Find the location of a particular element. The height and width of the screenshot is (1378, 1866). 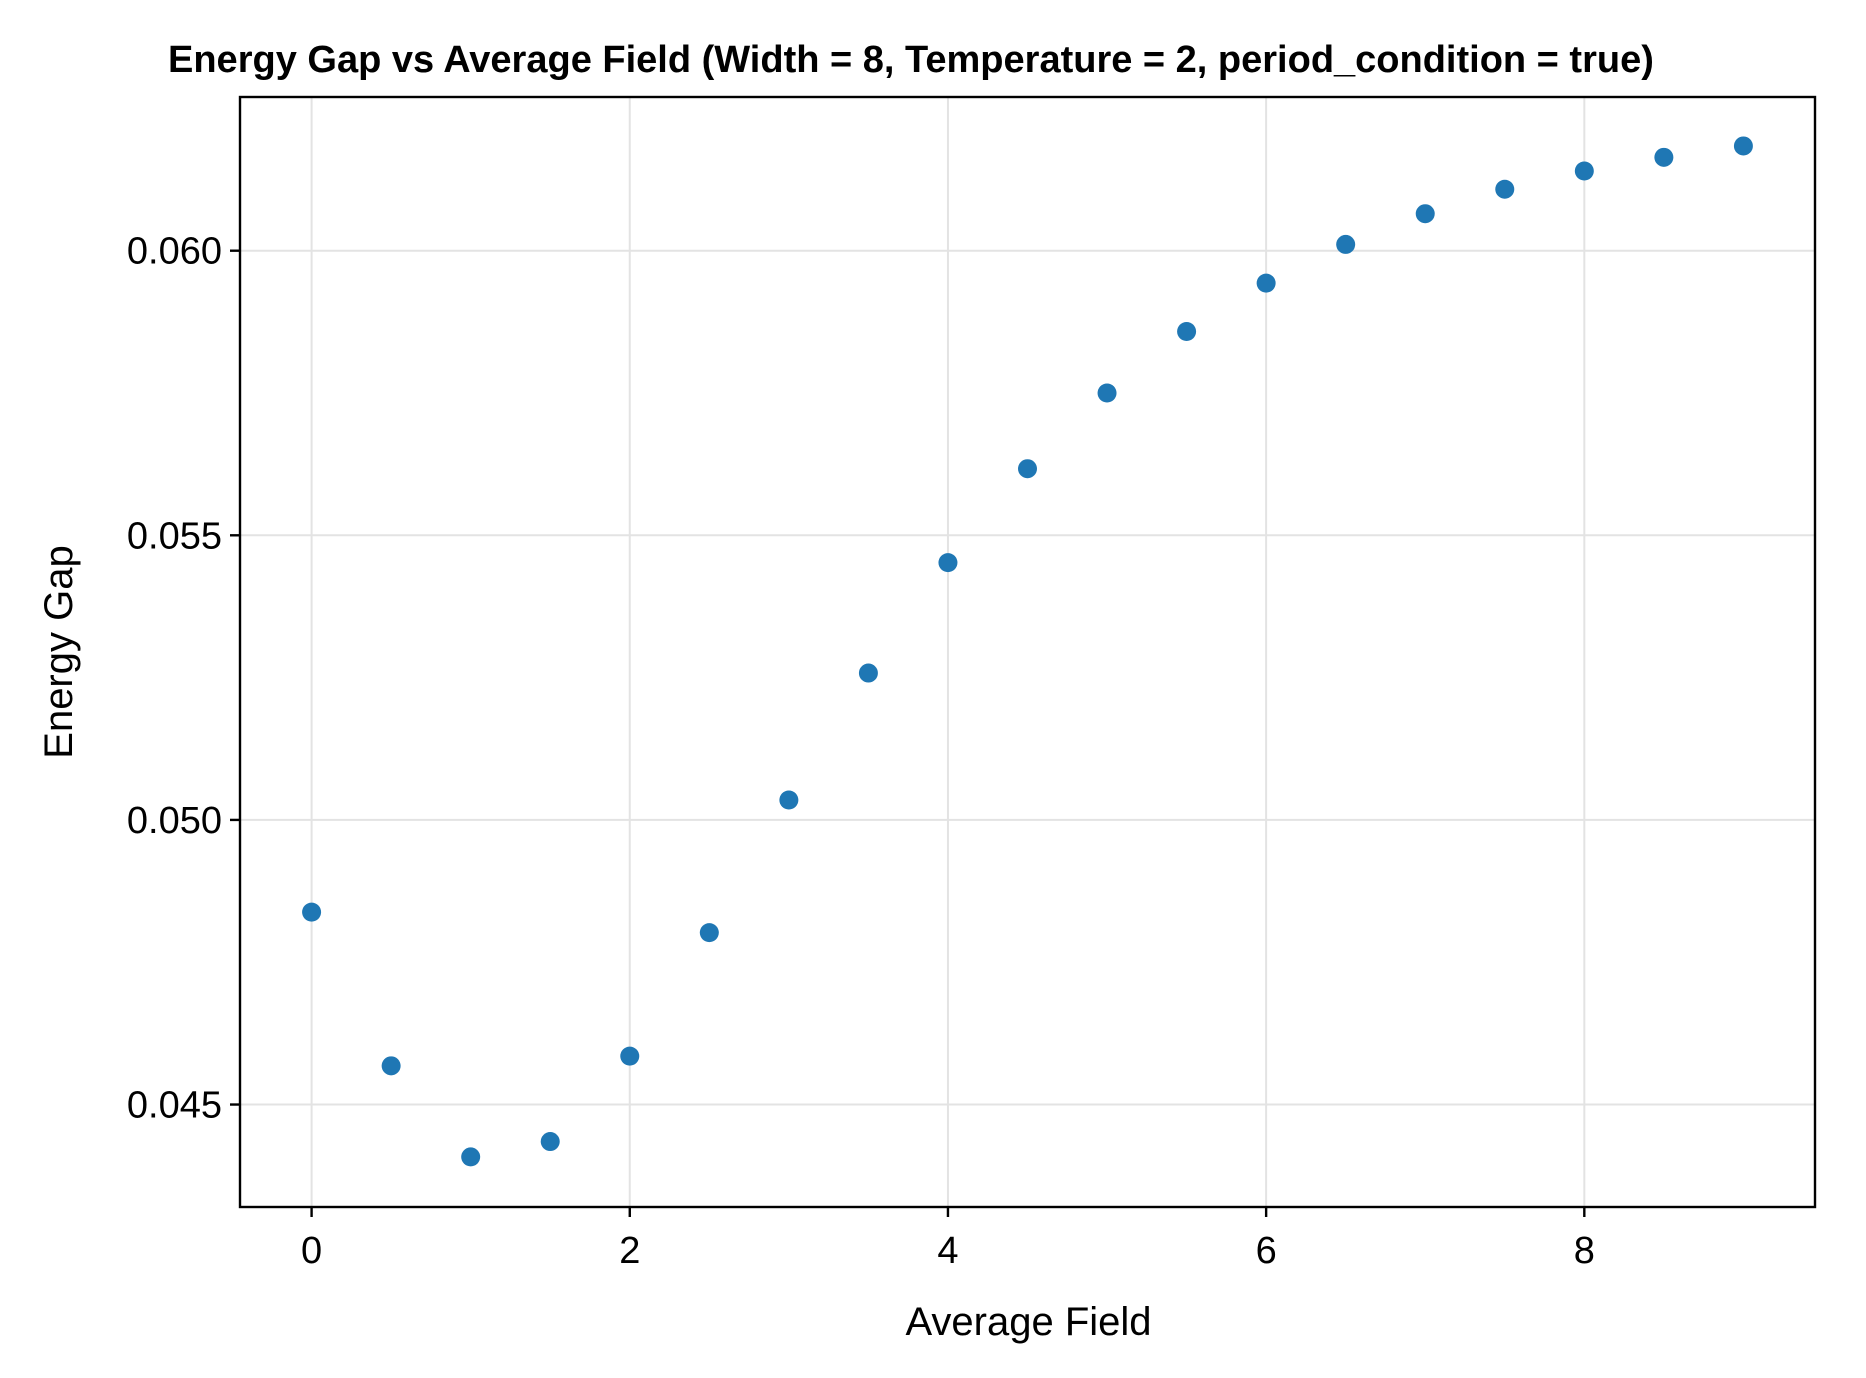

x-tick-label: 4 is located at coordinates (947, 1251).